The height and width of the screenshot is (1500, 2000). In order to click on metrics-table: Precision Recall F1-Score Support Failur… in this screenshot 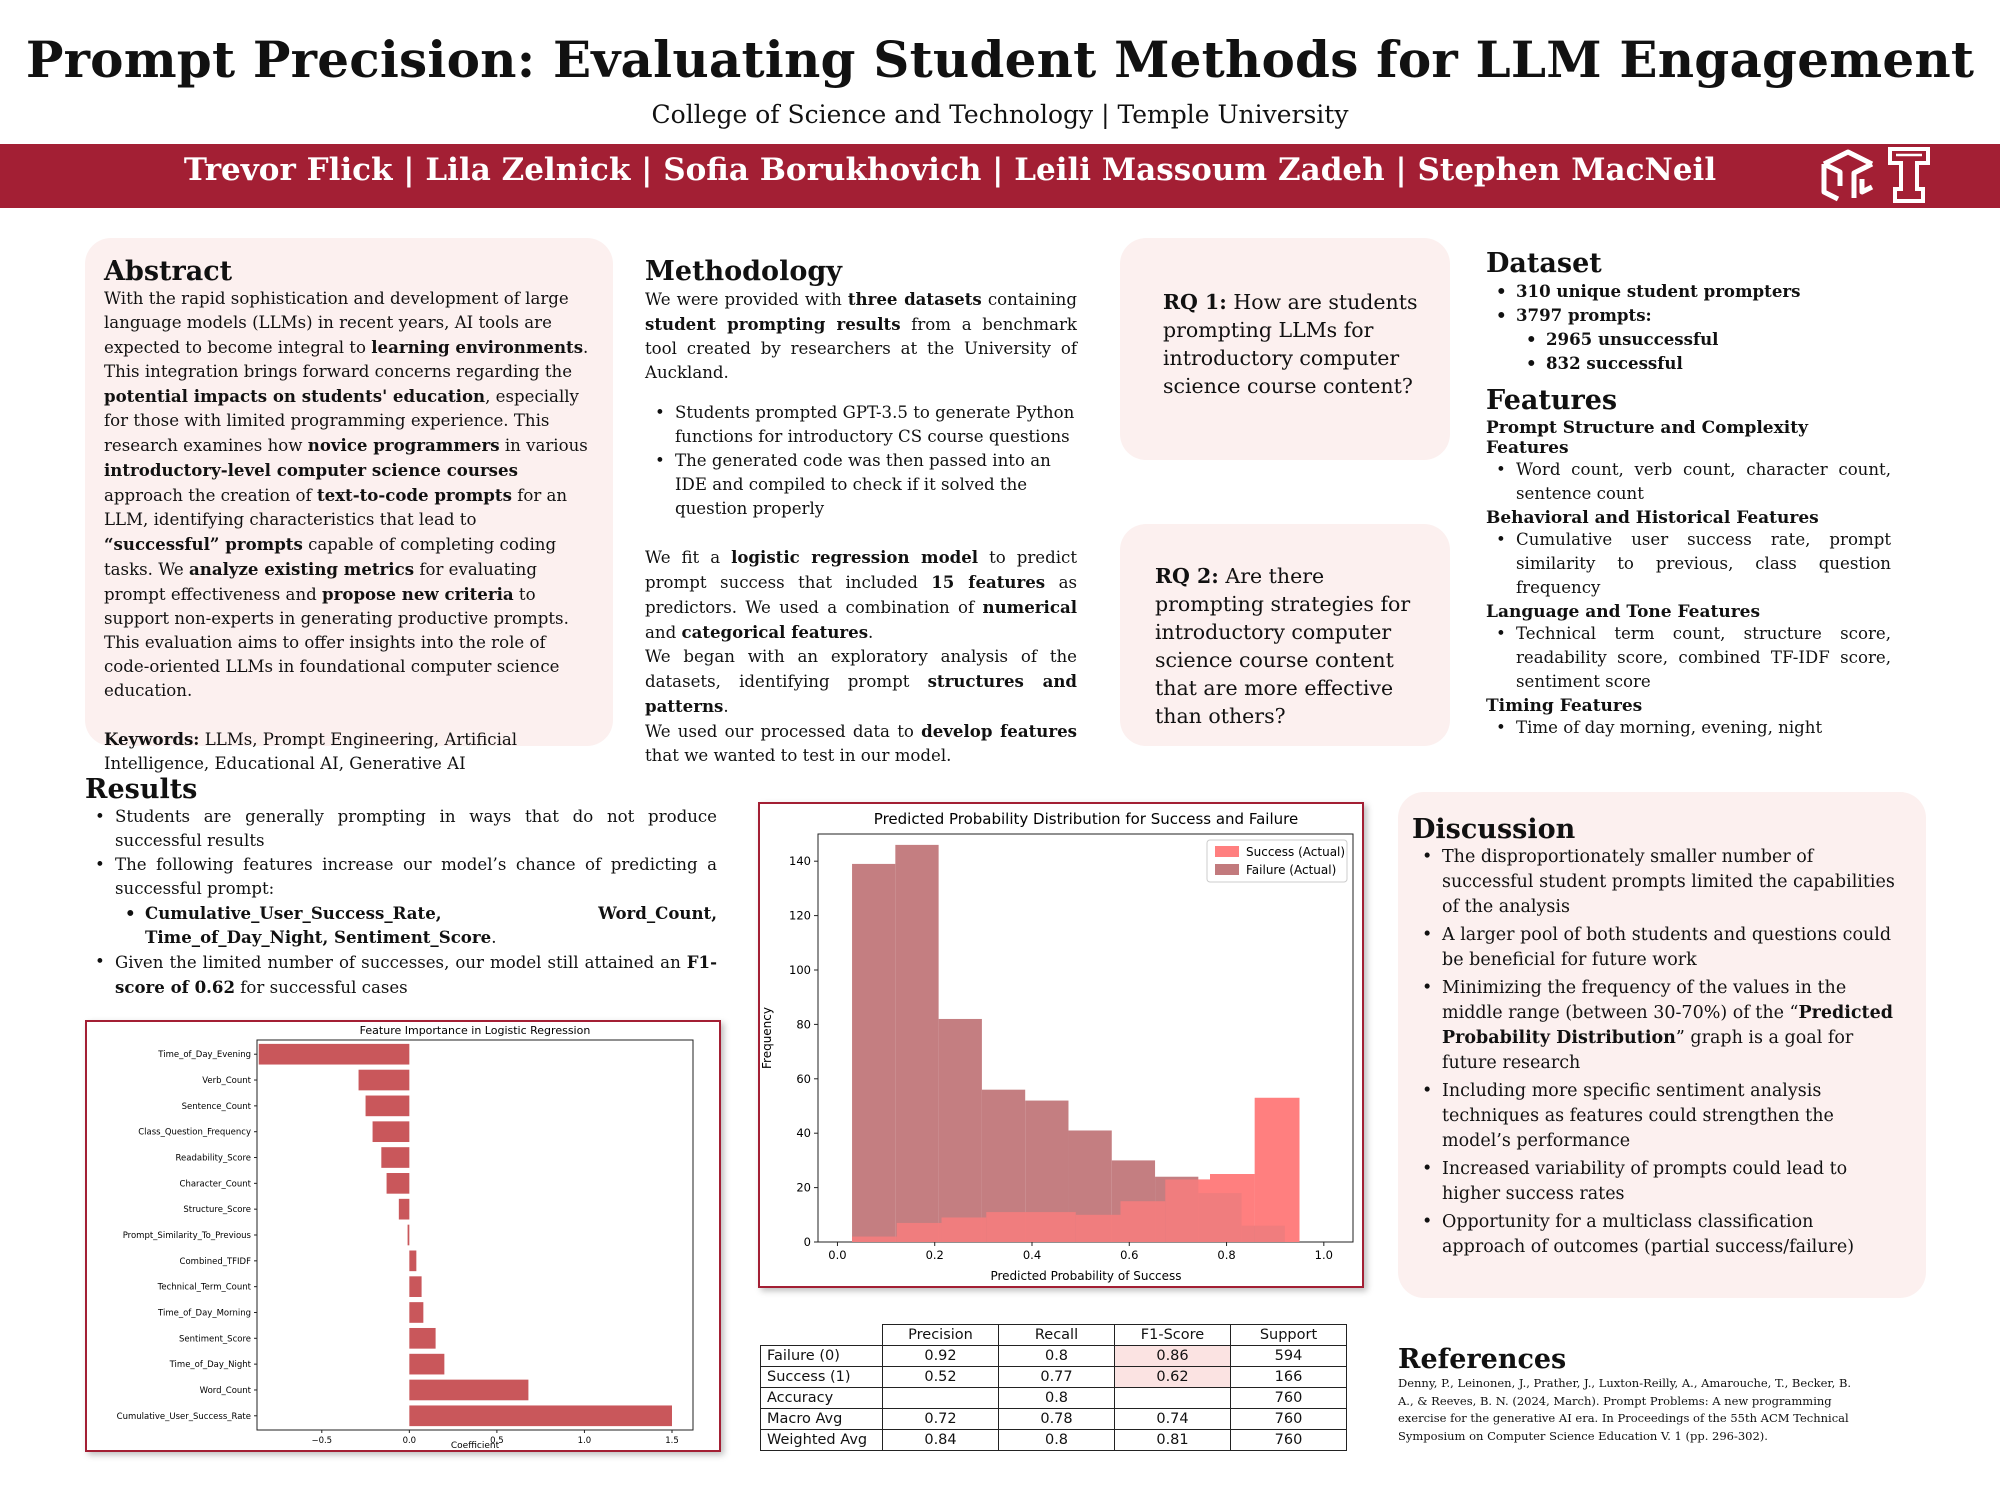, I will do `click(1053, 1387)`.